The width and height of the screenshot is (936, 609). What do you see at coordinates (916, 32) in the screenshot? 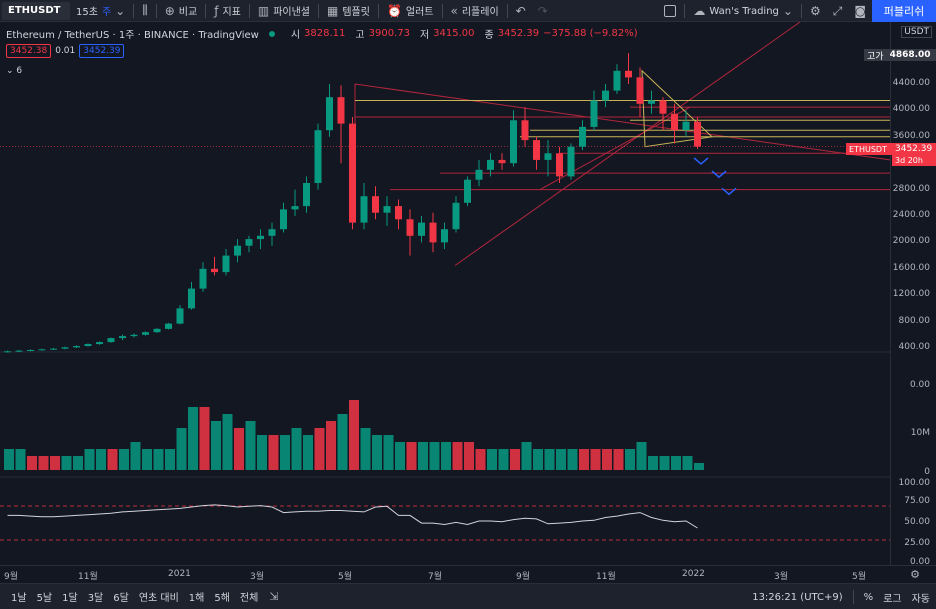
I see `currency-label: USDT` at bounding box center [916, 32].